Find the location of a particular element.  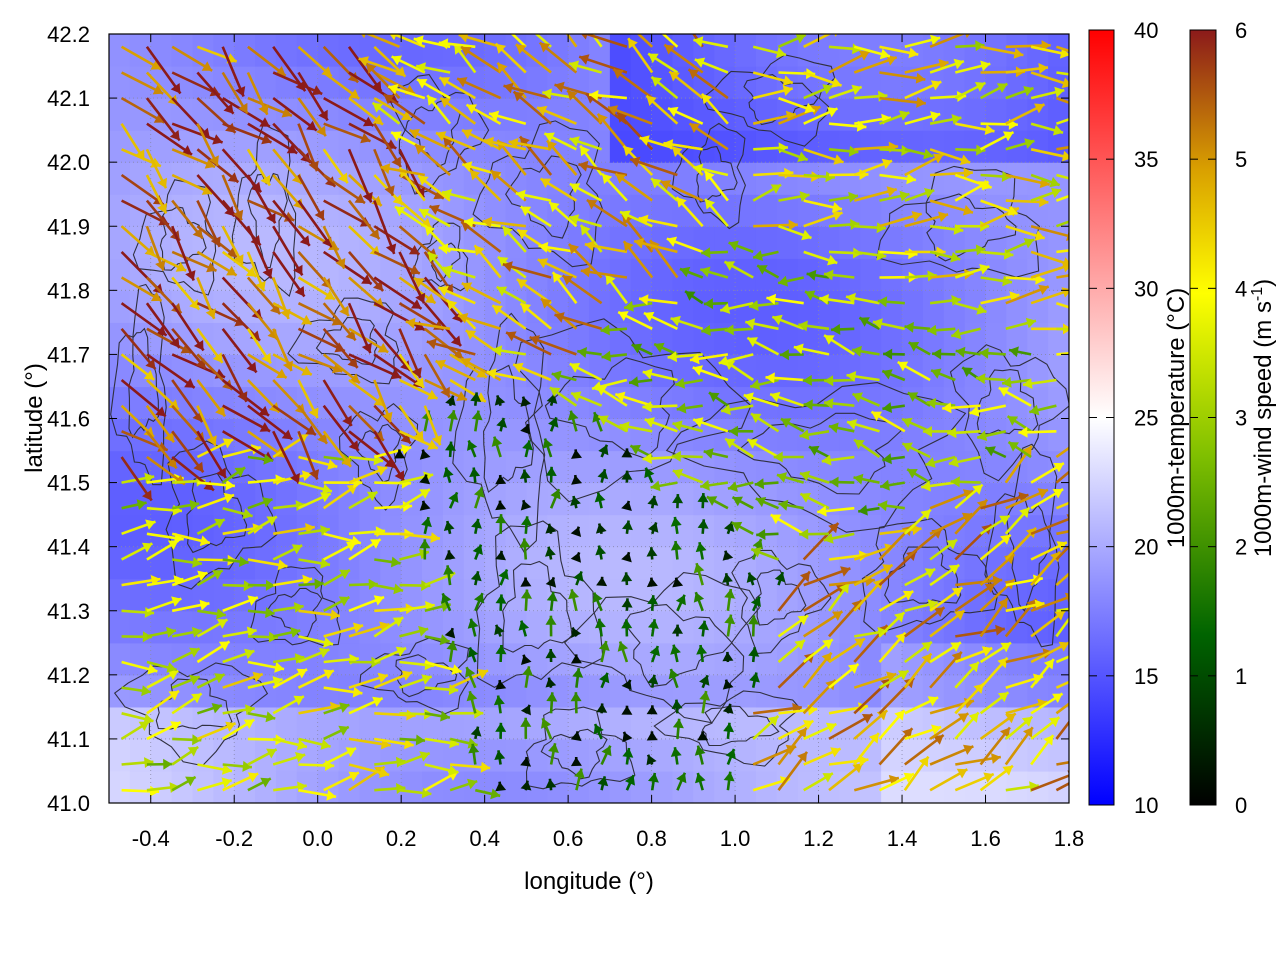

colorbar-tick-label: 2 is located at coordinates (1241, 547).